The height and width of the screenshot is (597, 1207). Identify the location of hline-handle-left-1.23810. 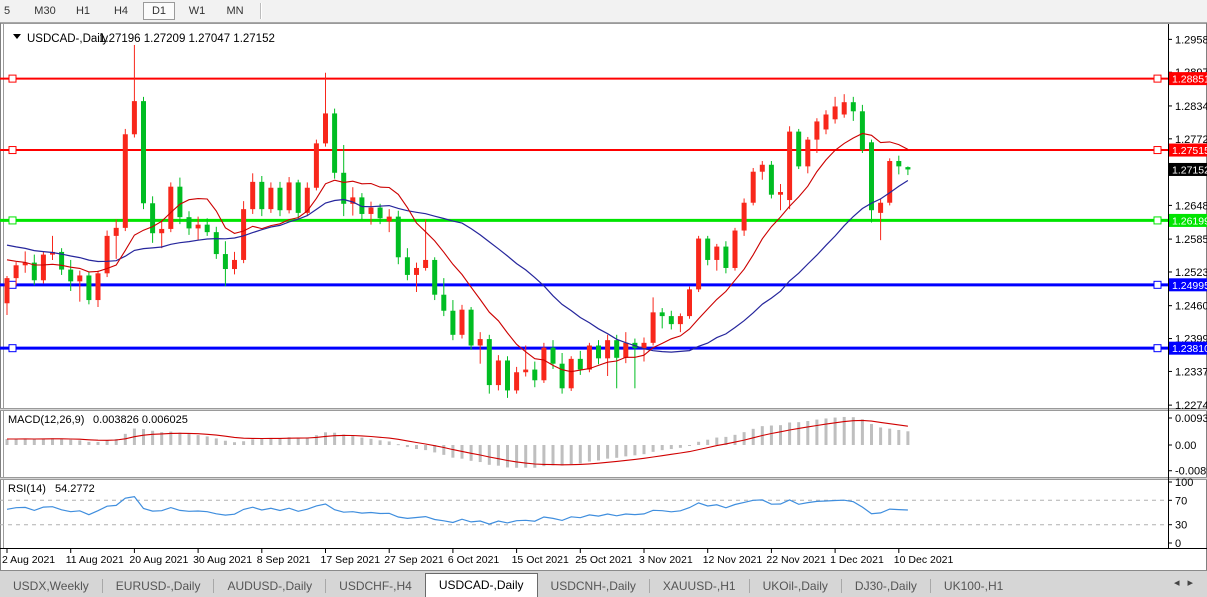
(12, 348).